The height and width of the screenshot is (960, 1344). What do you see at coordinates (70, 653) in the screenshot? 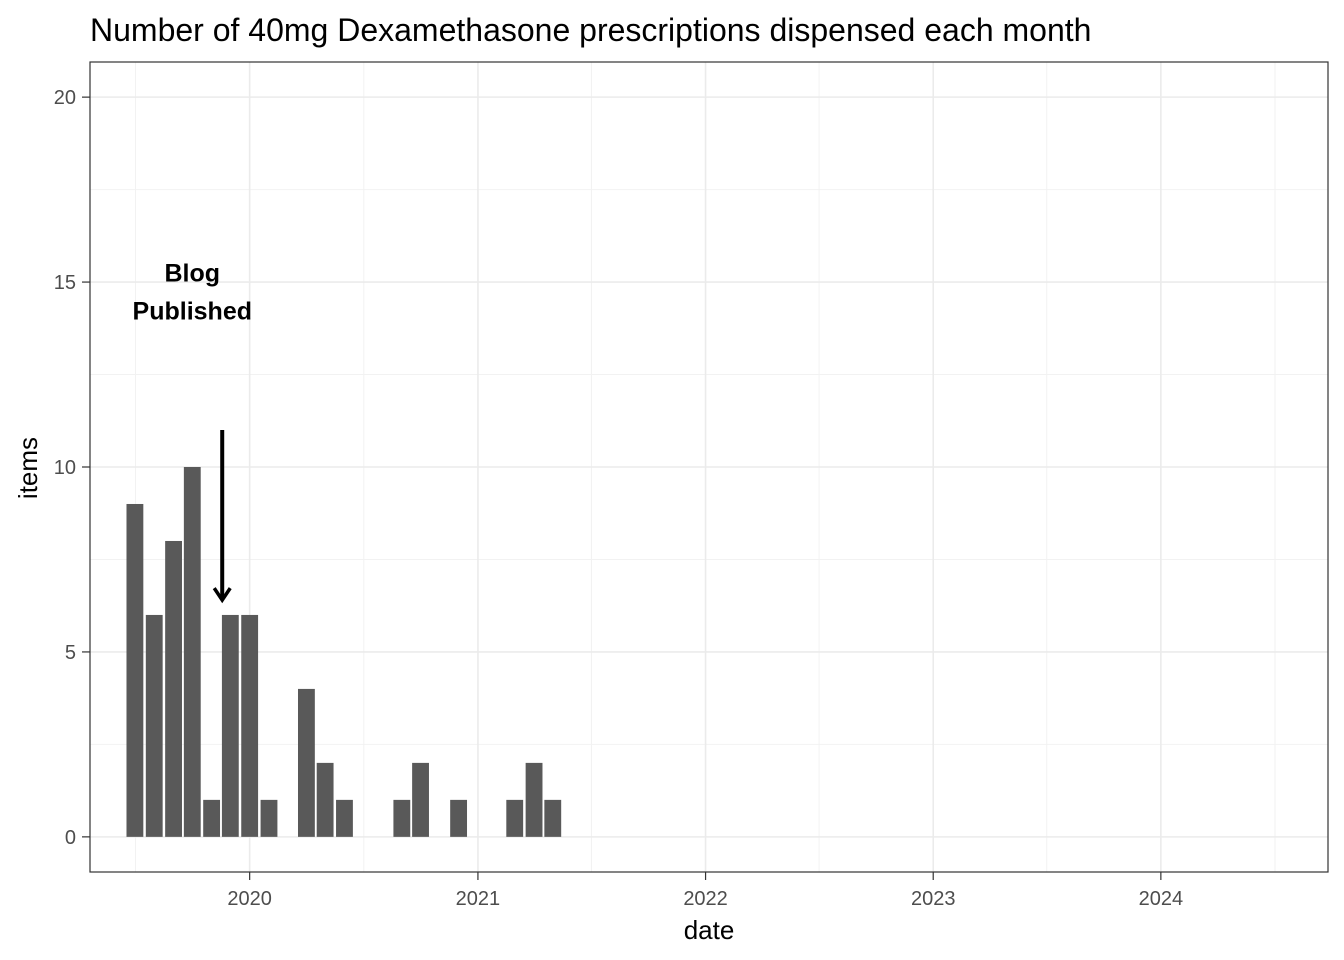
I see `y-tick-label: 5` at bounding box center [70, 653].